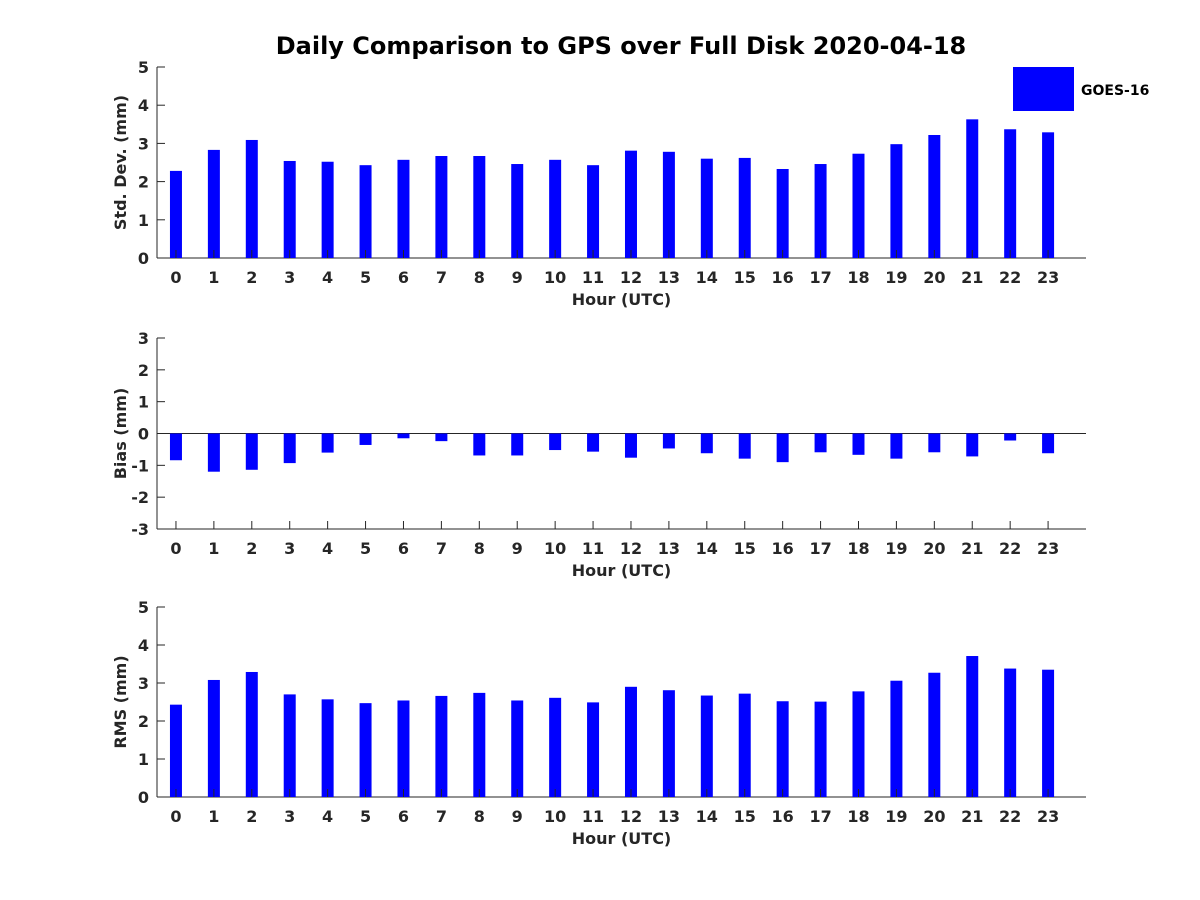  What do you see at coordinates (140, 497) in the screenshot?
I see `y-tick-label: -2` at bounding box center [140, 497].